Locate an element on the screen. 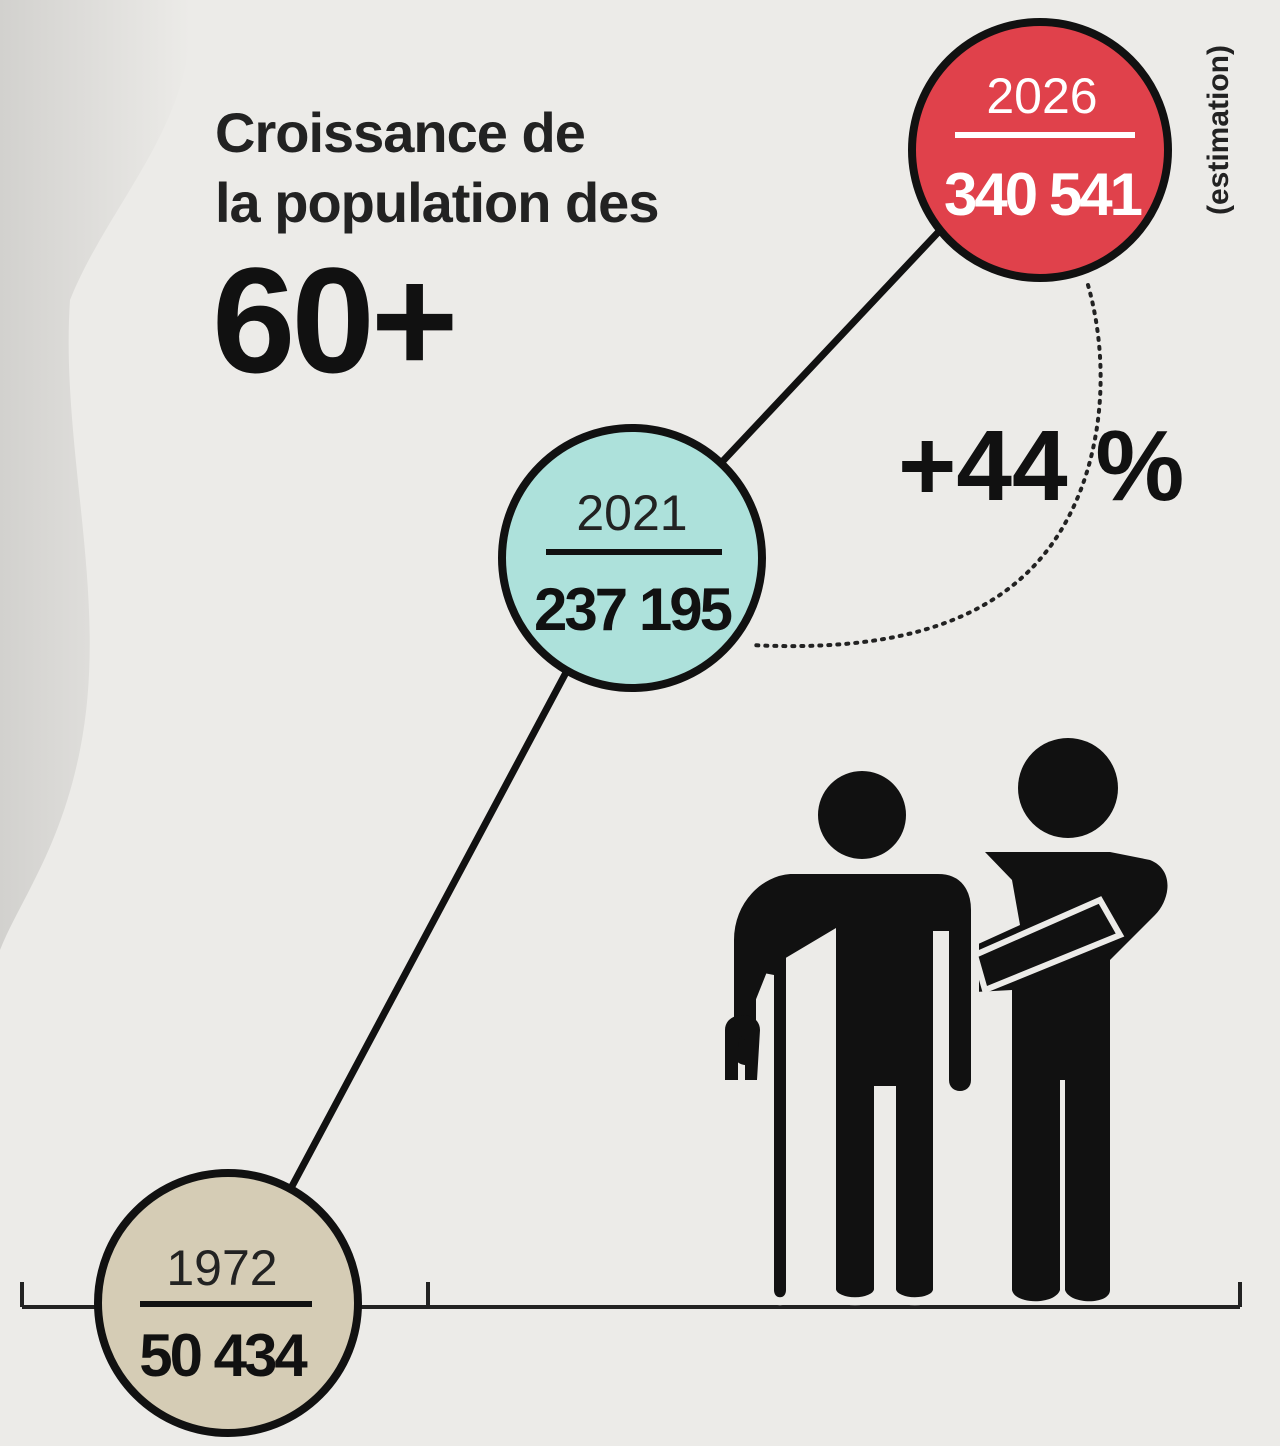 The image size is (1280, 1446). dotted-arc is located at coordinates (925, 466).